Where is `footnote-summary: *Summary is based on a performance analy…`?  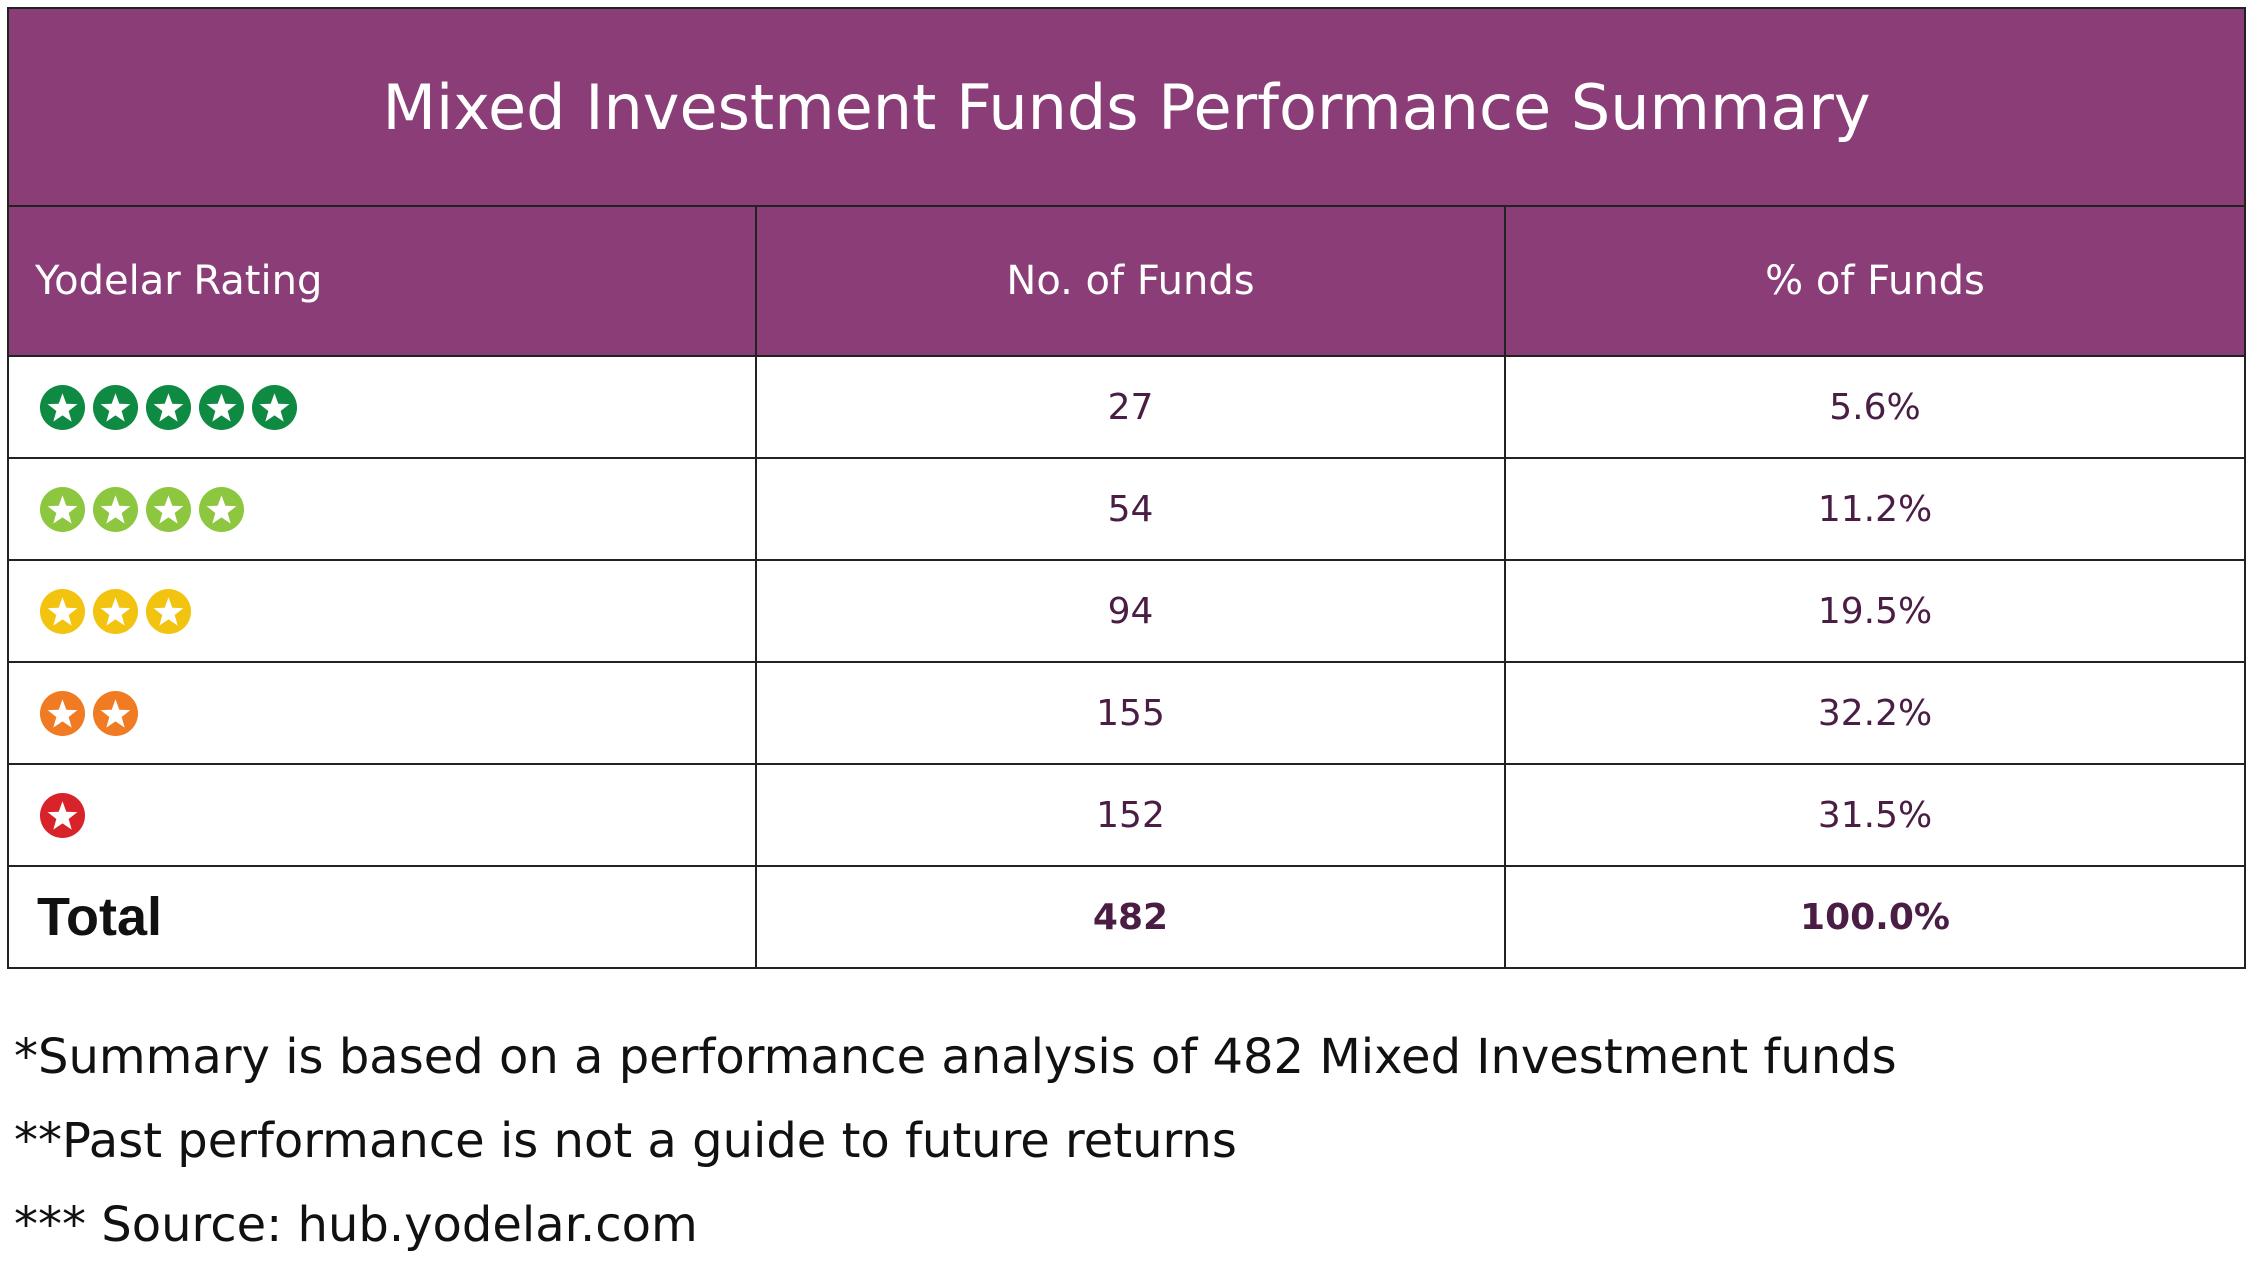
footnote-summary: *Summary is based on a performance analy… is located at coordinates (955, 1057).